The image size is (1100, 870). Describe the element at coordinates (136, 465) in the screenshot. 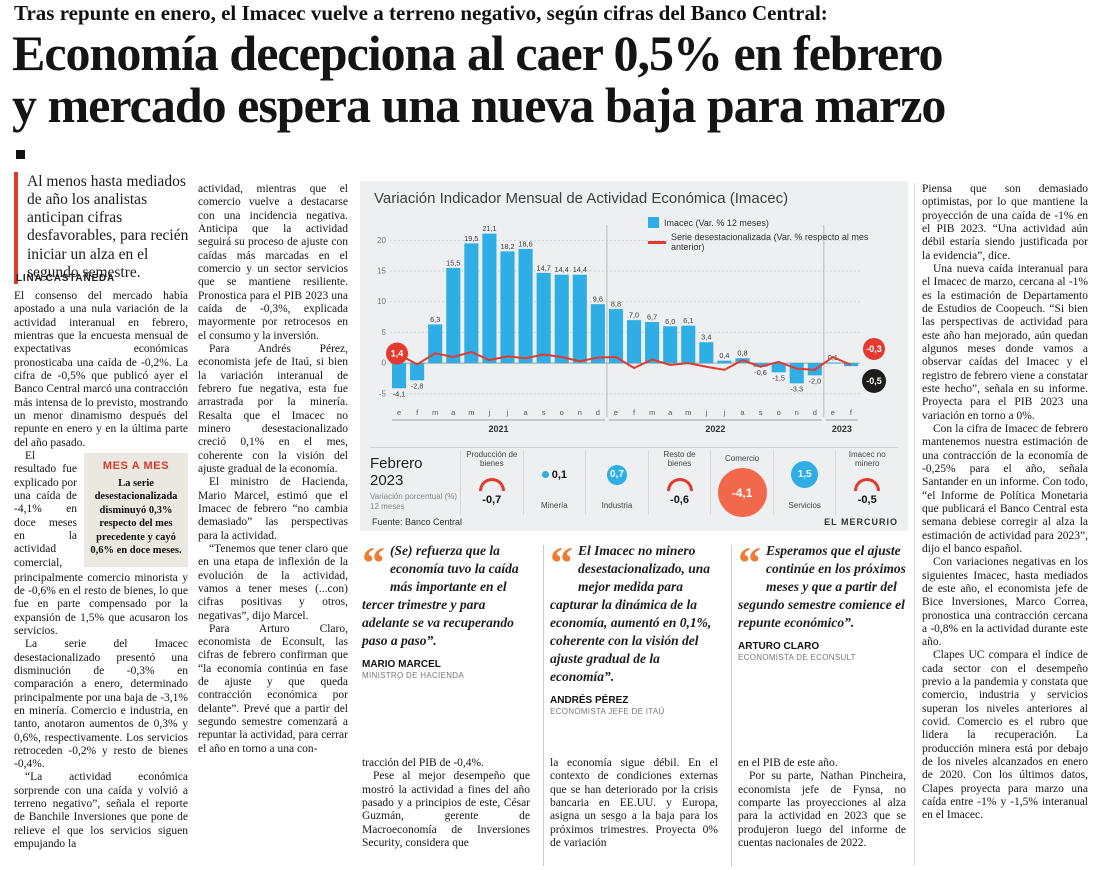

I see `mes-a-mes-label: MES A MES` at that location.